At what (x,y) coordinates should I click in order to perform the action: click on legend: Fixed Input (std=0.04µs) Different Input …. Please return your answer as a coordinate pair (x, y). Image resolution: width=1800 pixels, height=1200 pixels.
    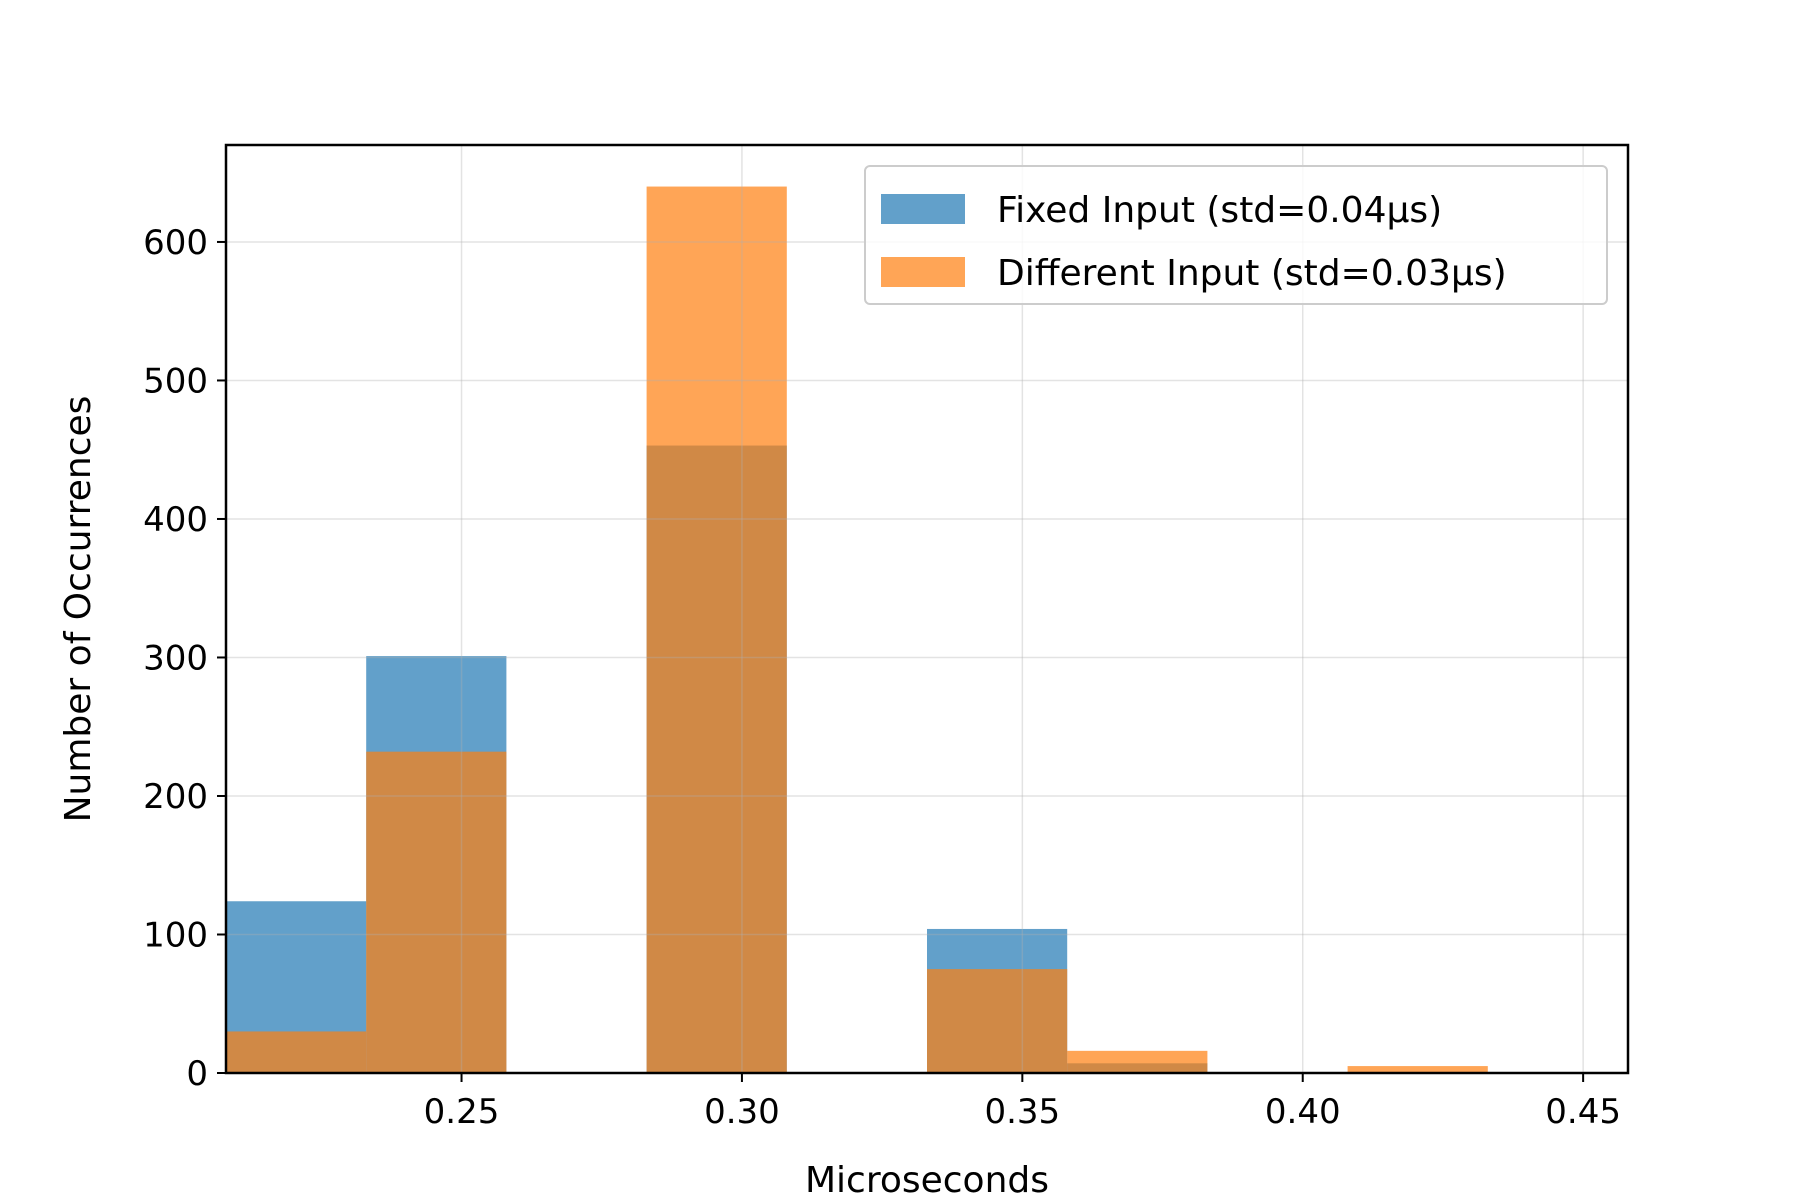
    Looking at the image, I should click on (1236, 235).